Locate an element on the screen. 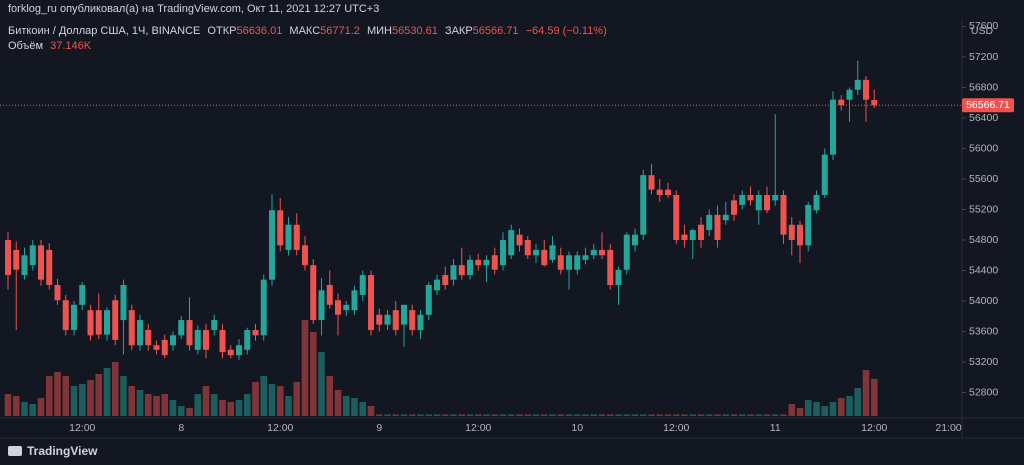  x-tick-label: 9 is located at coordinates (379, 428).